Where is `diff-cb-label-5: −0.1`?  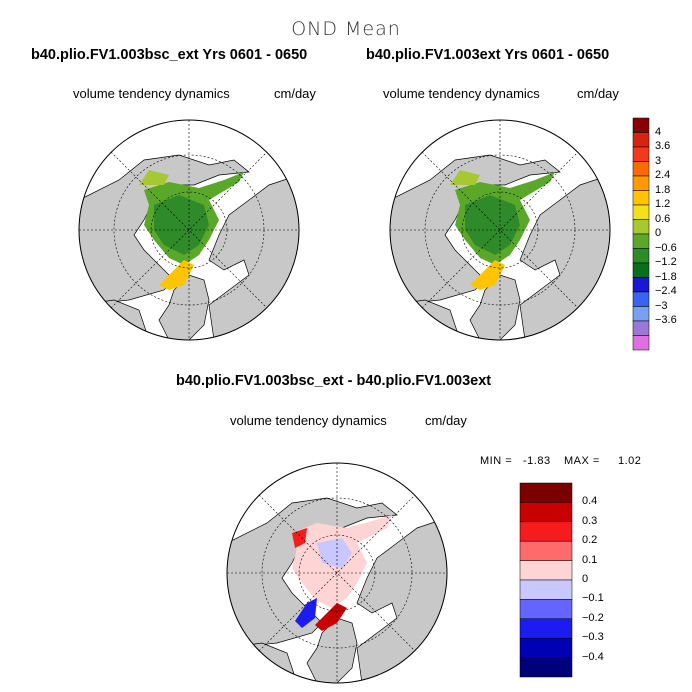 diff-cb-label-5: −0.1 is located at coordinates (593, 598).